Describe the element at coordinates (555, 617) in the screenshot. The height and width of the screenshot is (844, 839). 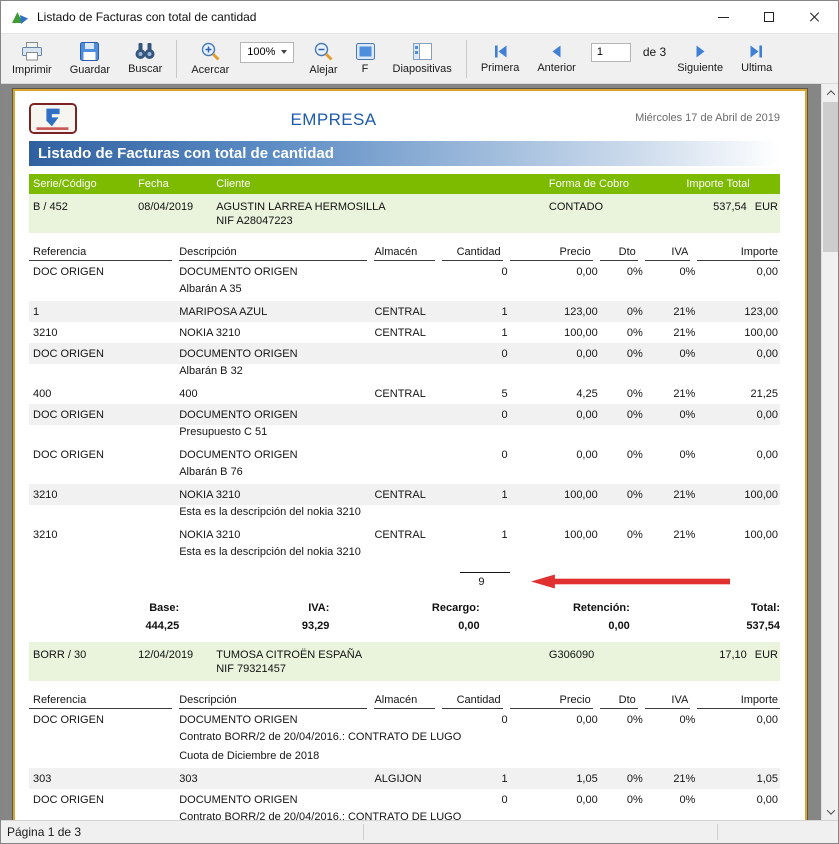
I see `summary-column: Retención: 0,00` at that location.